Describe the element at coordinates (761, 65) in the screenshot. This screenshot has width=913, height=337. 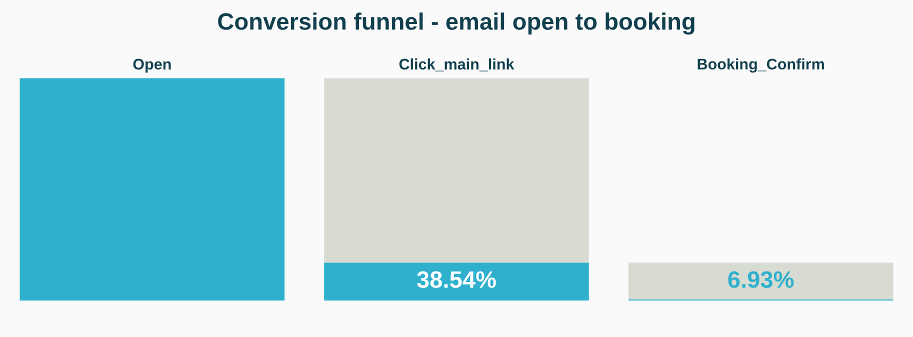
I see `x-tick-label: Booking_Confirm` at that location.